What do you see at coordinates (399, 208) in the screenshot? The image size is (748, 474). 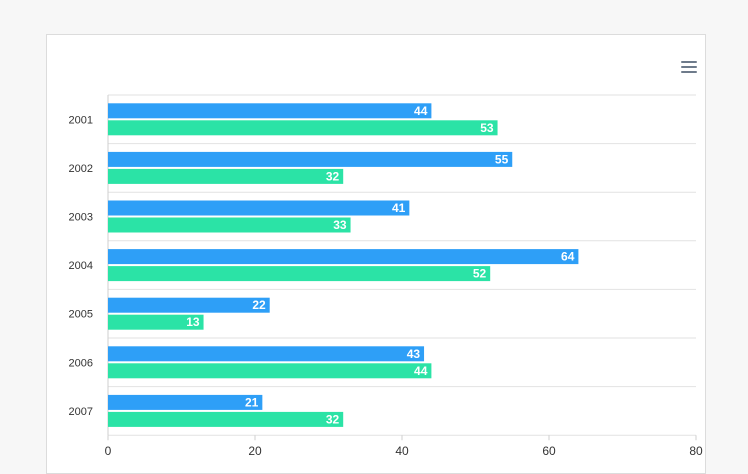 I see `data-label: 41` at bounding box center [399, 208].